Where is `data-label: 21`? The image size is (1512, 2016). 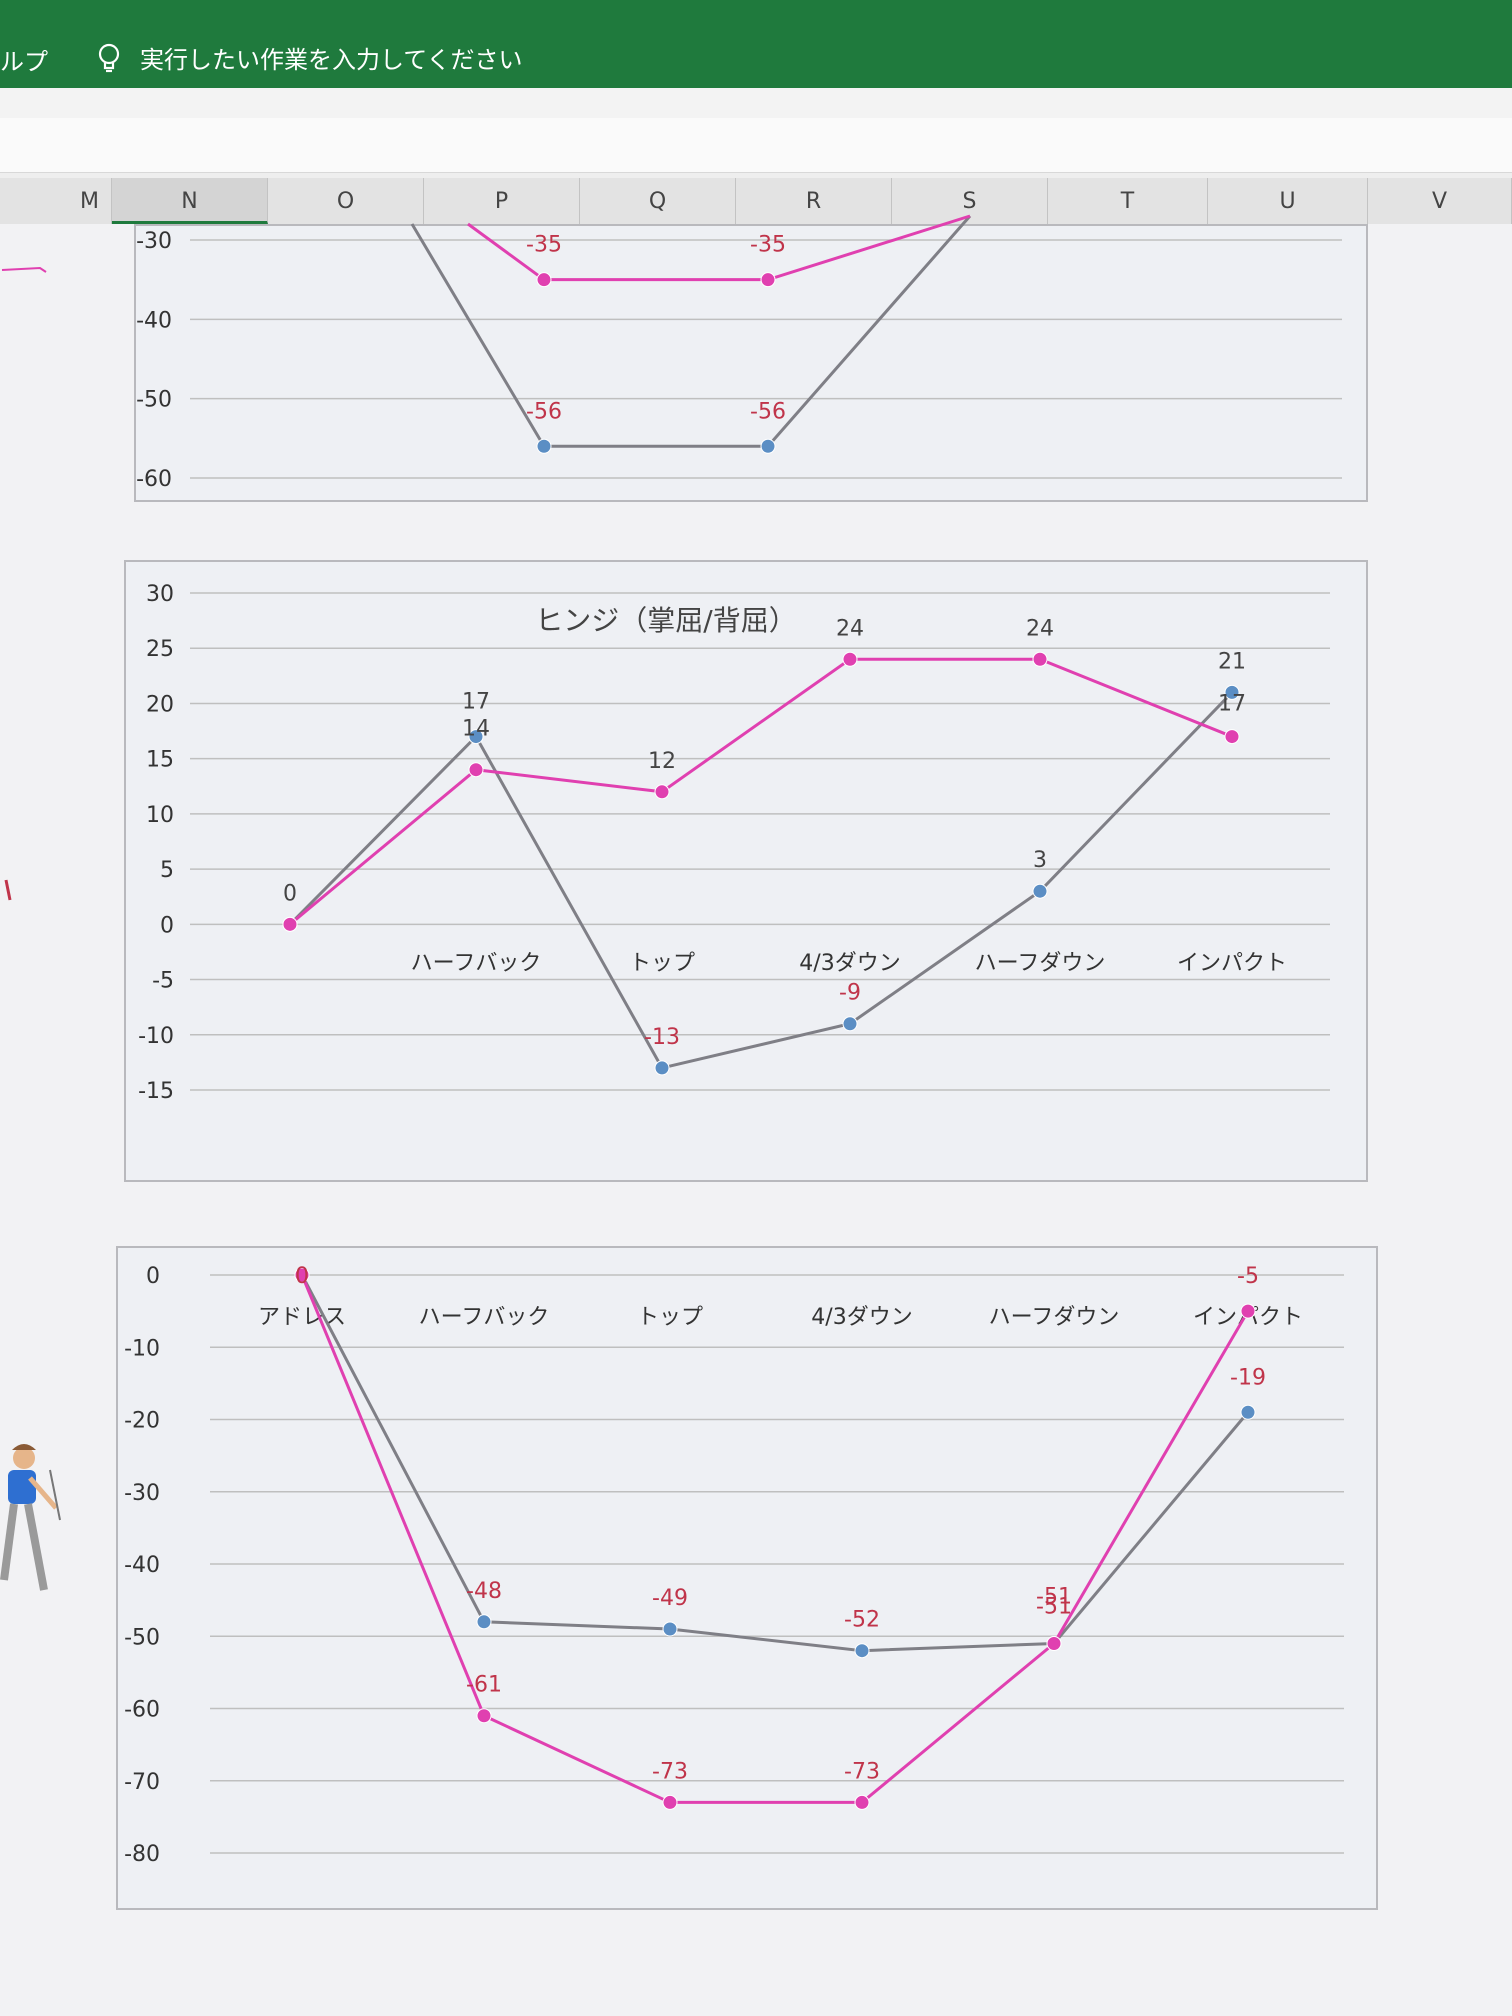 data-label: 21 is located at coordinates (1232, 661).